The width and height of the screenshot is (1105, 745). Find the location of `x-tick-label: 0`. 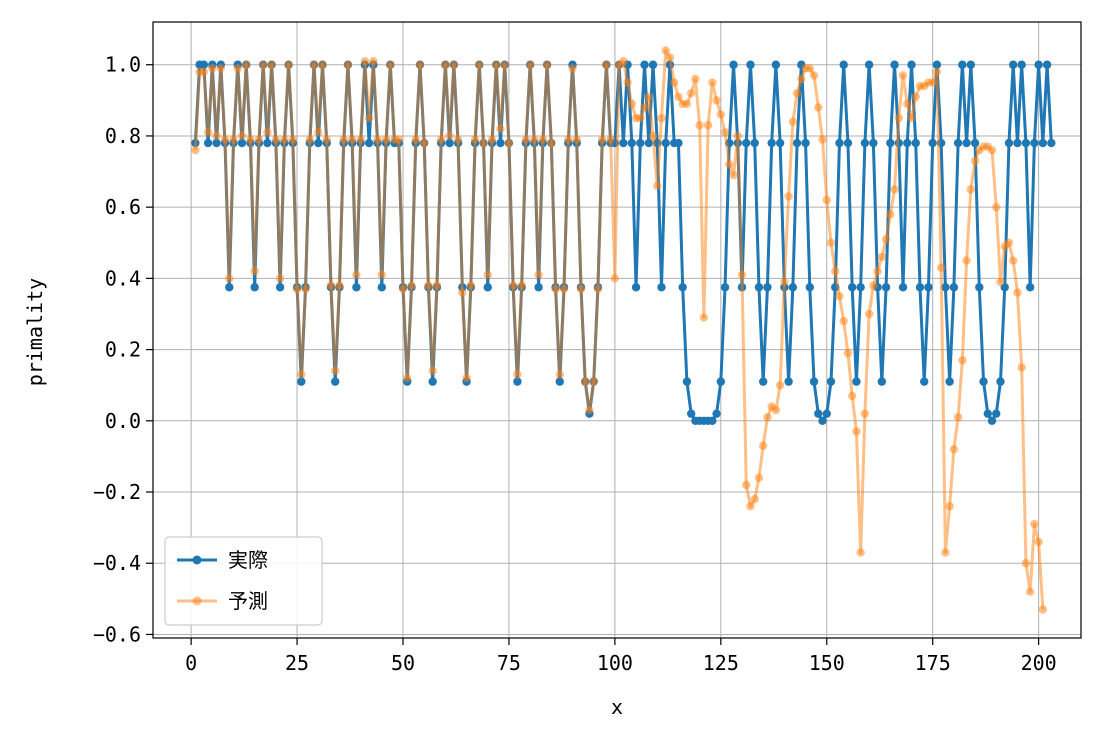

x-tick-label: 0 is located at coordinates (191, 663).